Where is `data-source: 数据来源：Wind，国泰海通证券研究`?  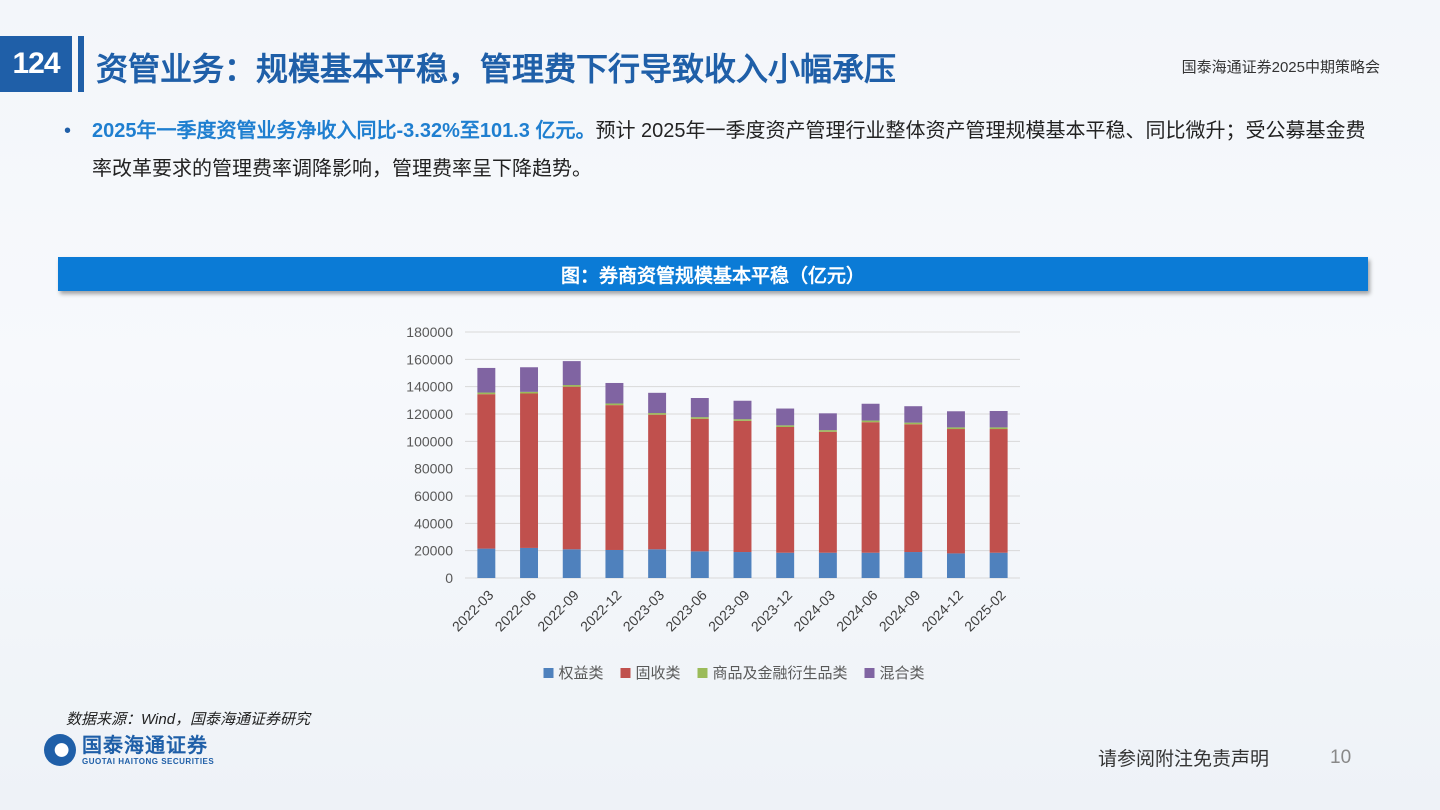 data-source: 数据来源：Wind，国泰海通证券研究 is located at coordinates (188, 719).